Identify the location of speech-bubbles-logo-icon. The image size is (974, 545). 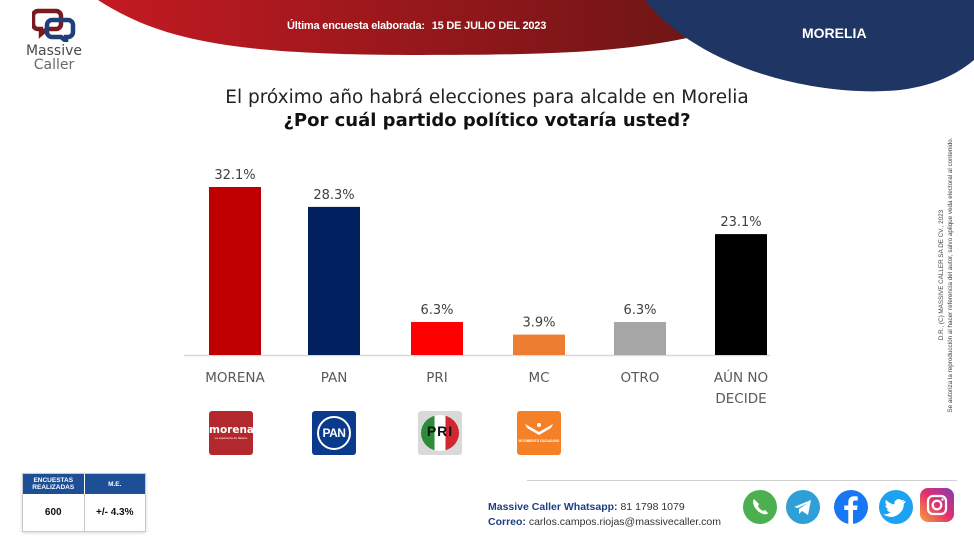
(54, 25).